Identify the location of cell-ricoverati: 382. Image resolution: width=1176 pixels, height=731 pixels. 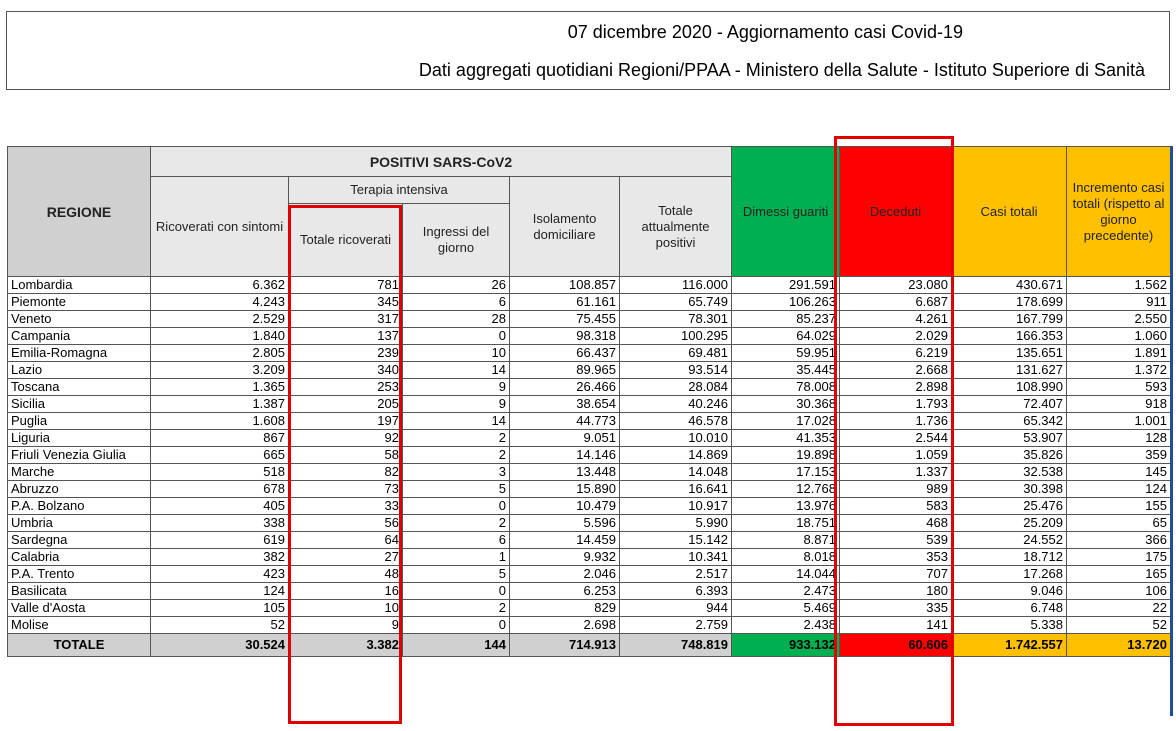
(219, 557).